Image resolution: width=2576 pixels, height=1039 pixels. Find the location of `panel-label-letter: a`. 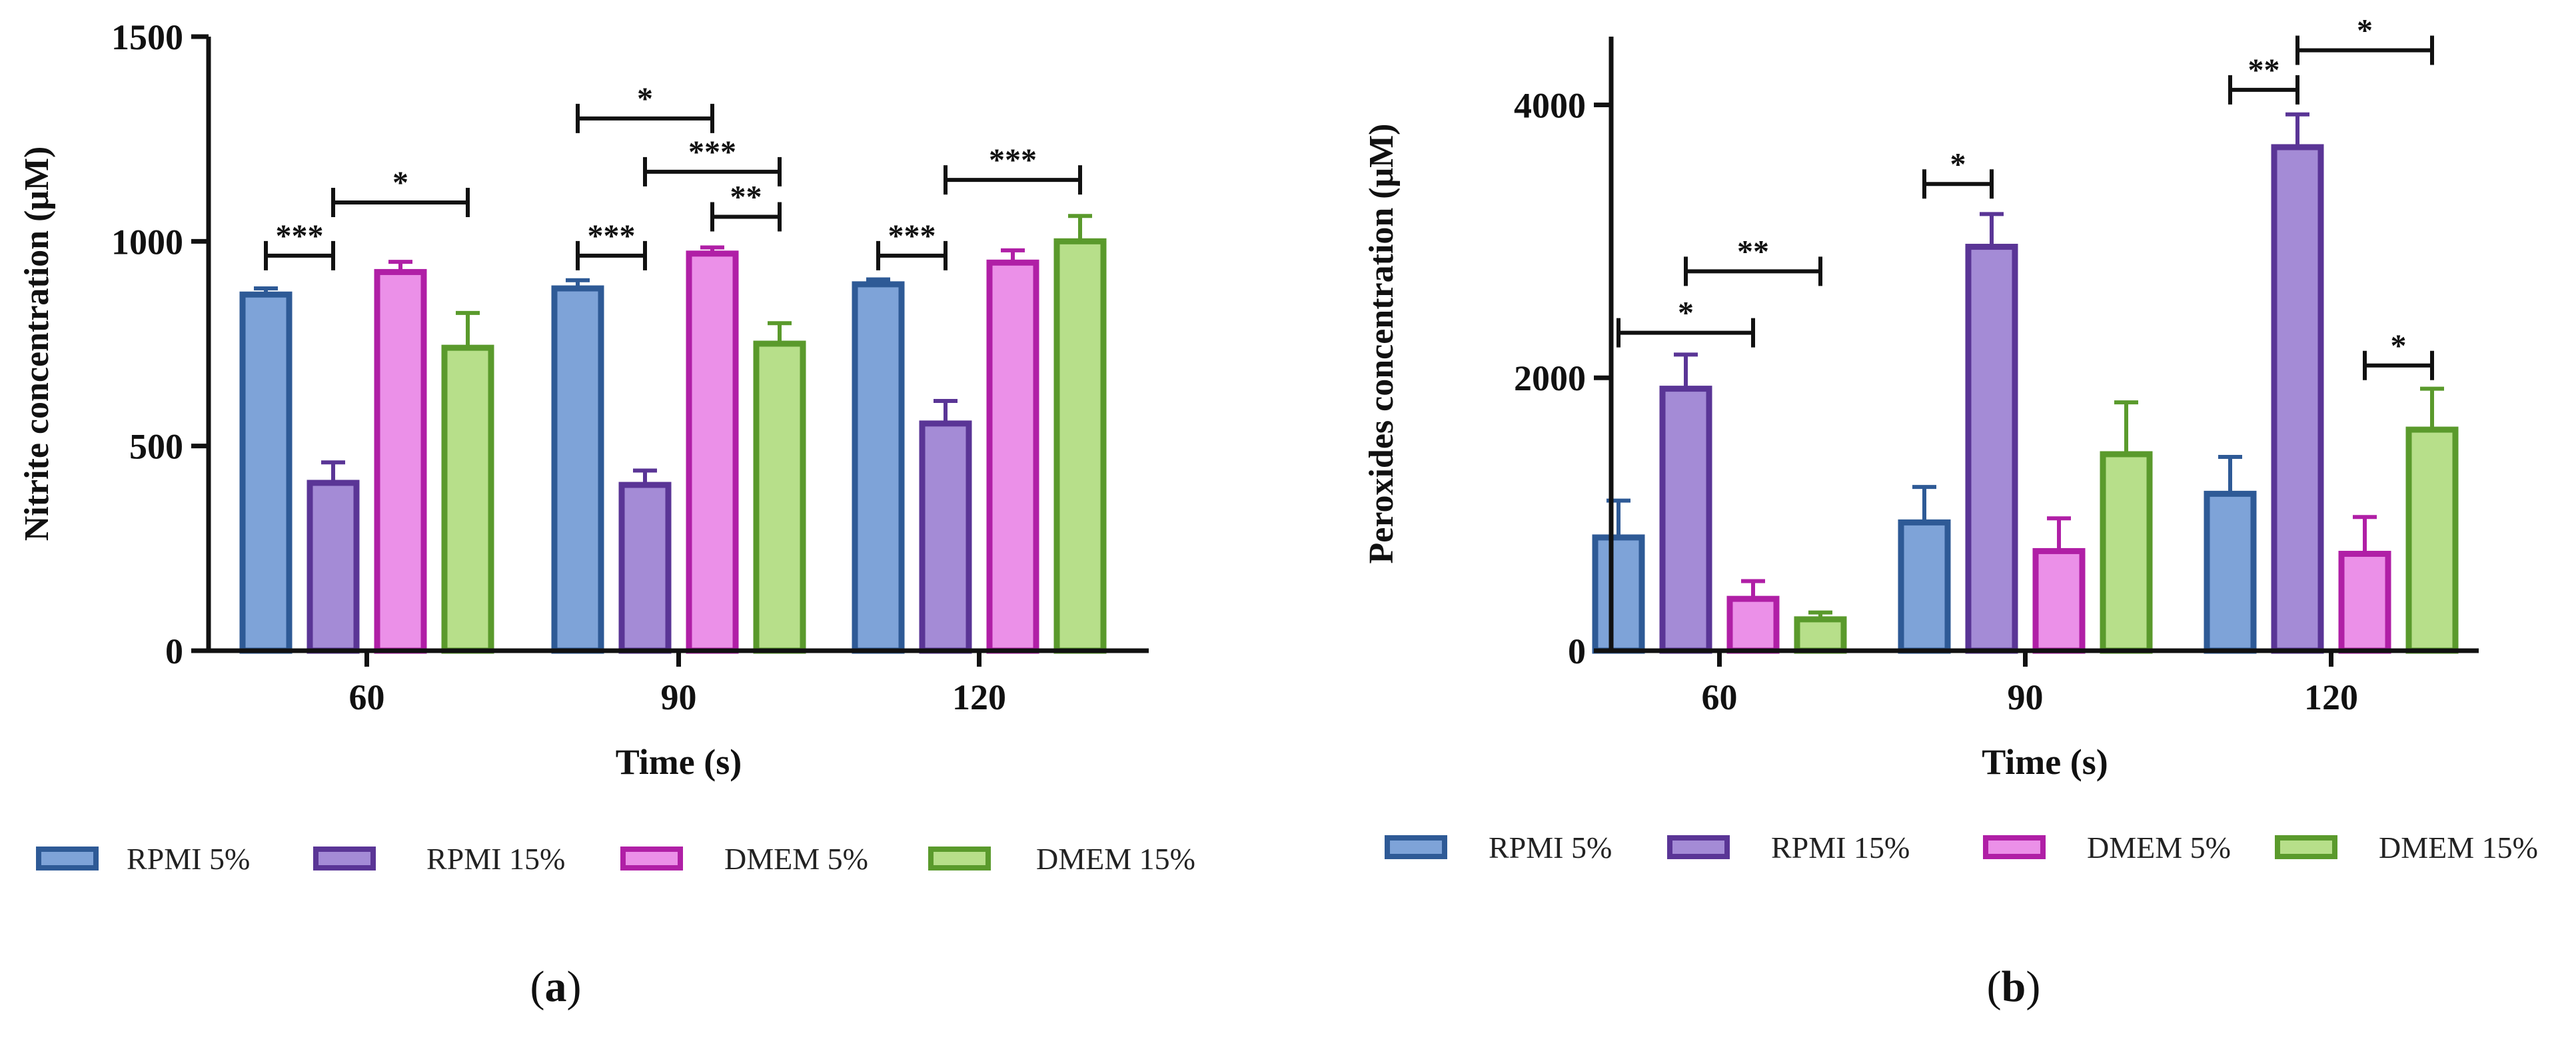

panel-label-letter: a is located at coordinates (556, 986).